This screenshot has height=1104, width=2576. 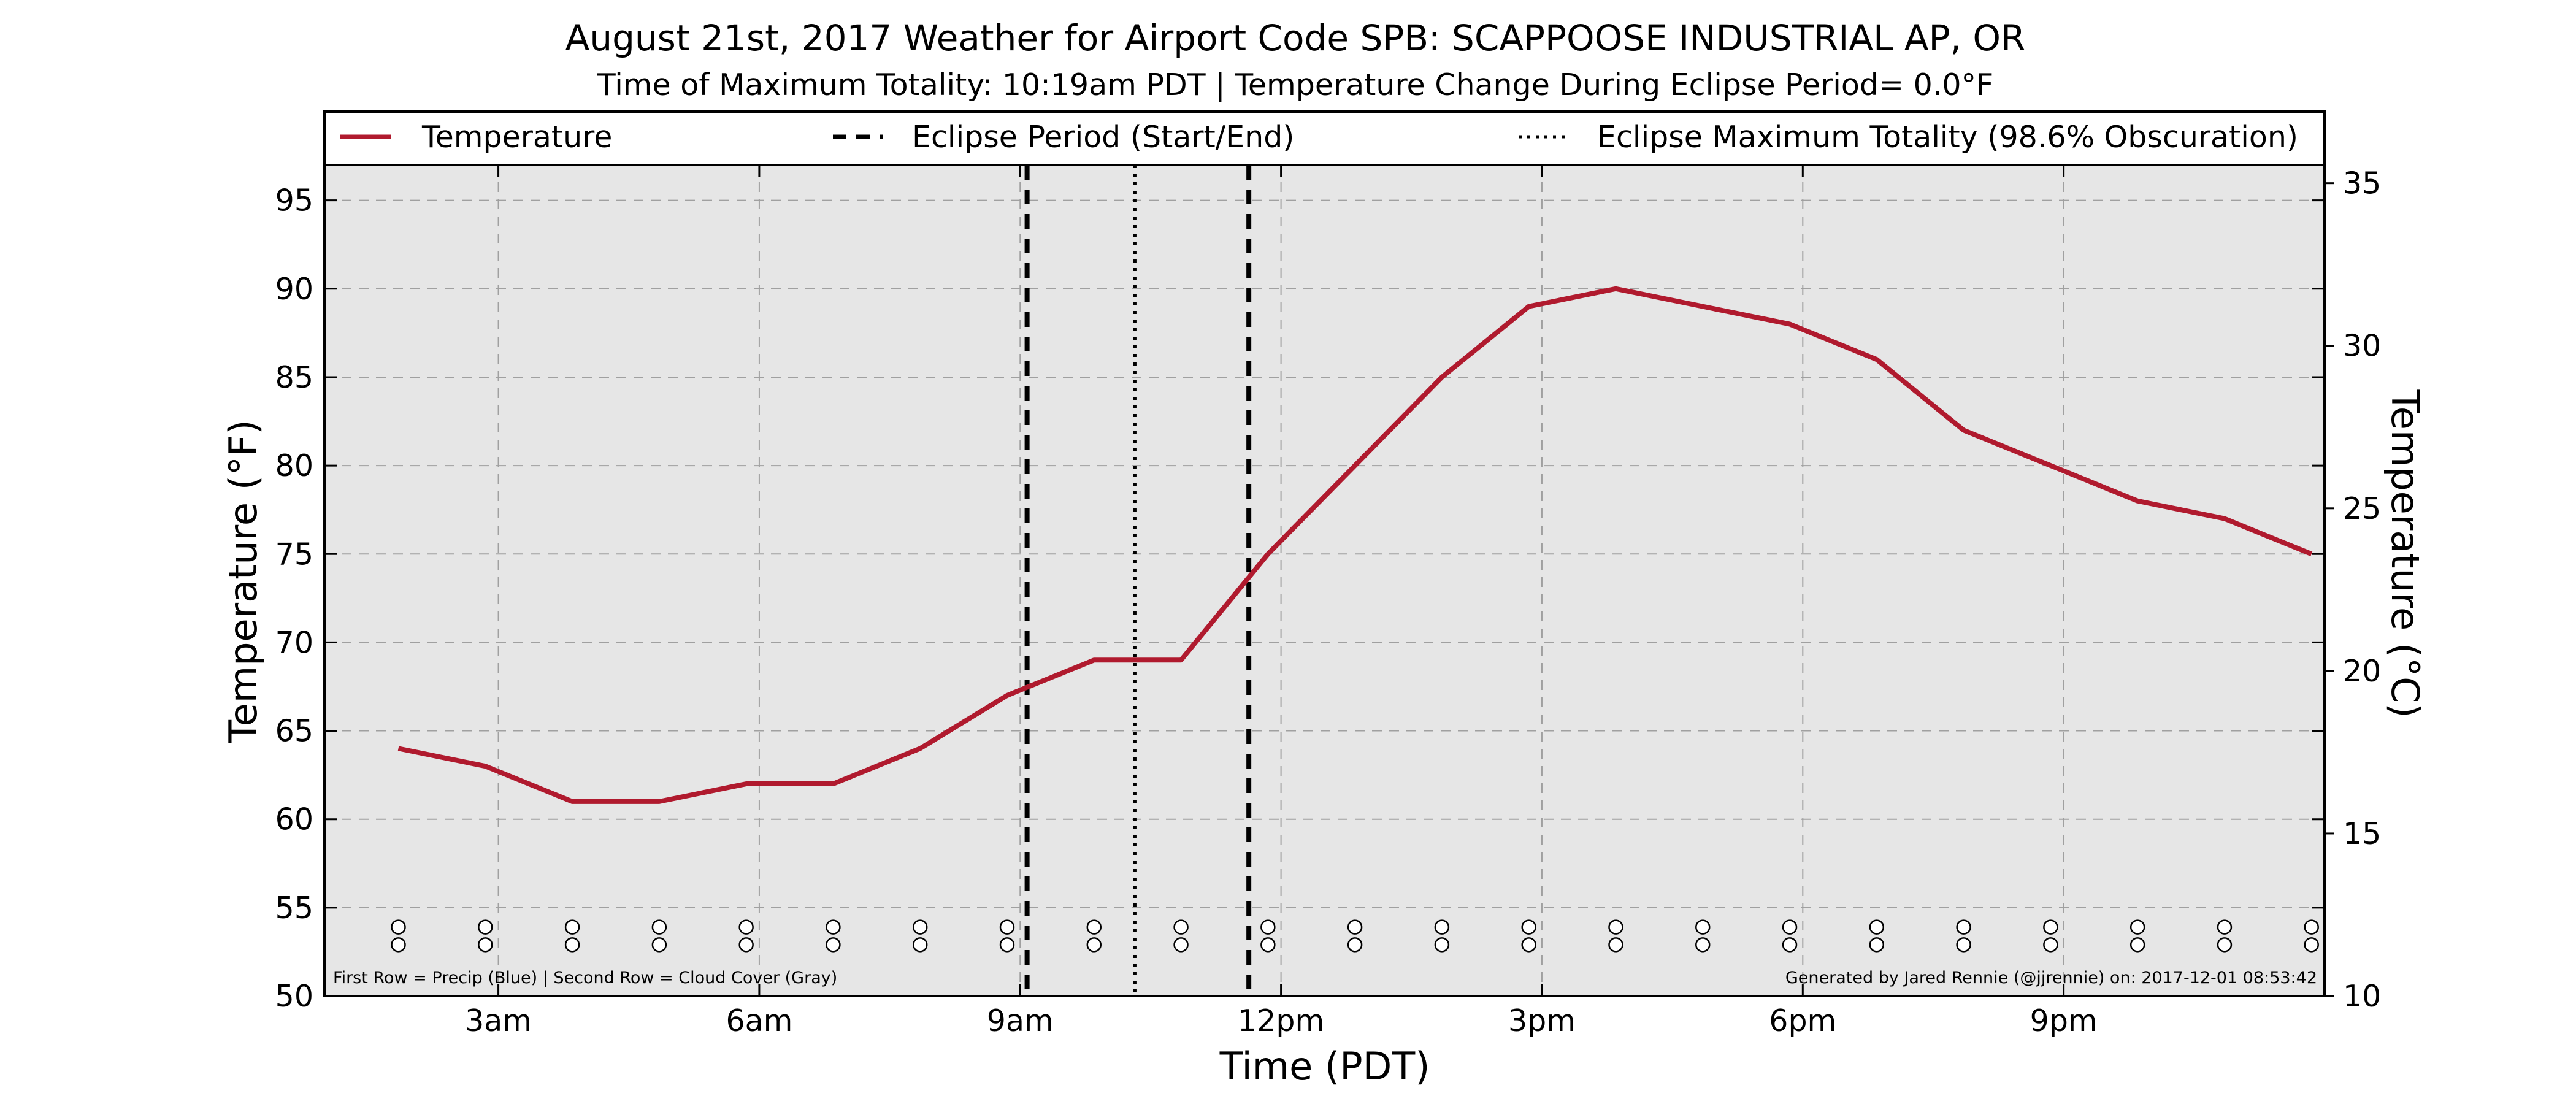 I want to click on y-tick-label-right: 10, so click(x=2362, y=996).